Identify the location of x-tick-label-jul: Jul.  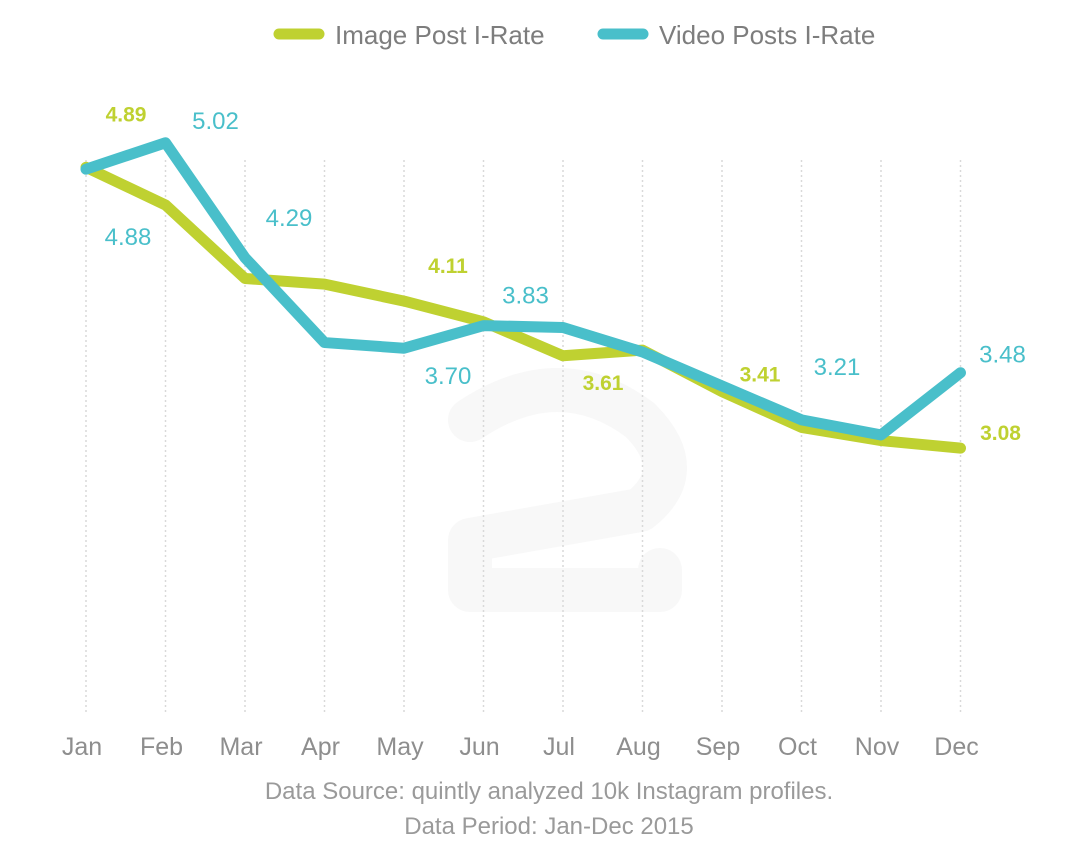
(559, 746).